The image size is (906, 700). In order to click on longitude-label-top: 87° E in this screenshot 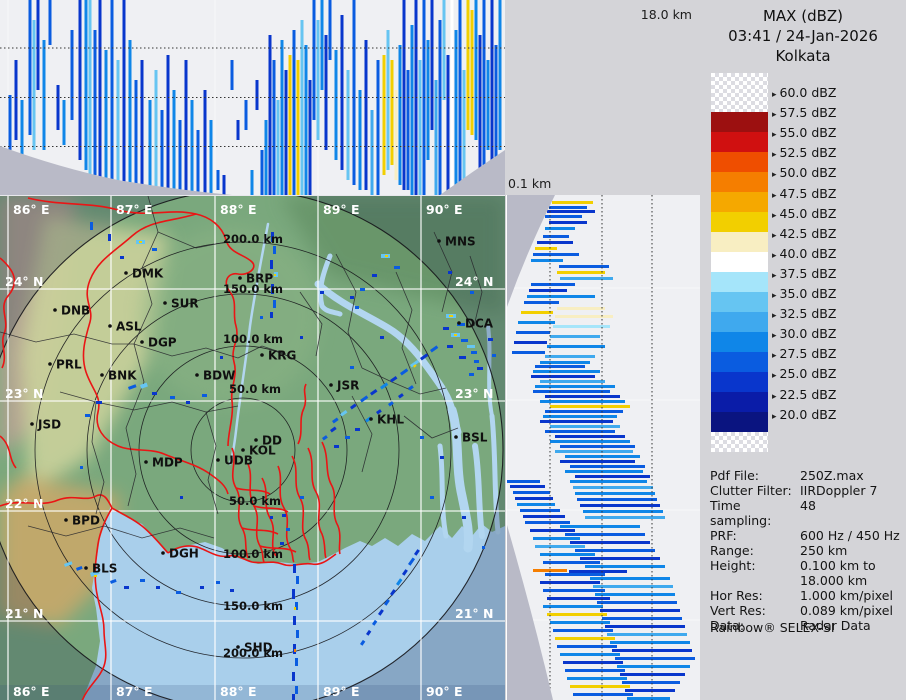, I will do `click(134, 209)`.